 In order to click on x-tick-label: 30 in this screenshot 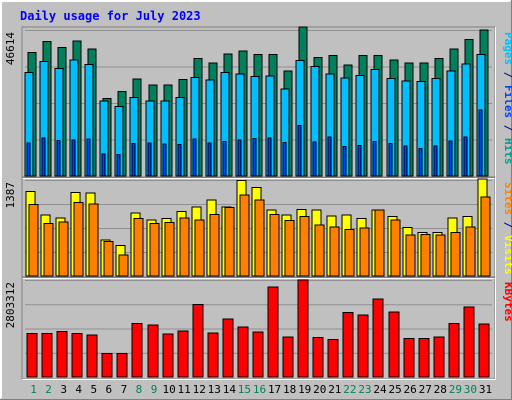, I will do `click(470, 389)`.